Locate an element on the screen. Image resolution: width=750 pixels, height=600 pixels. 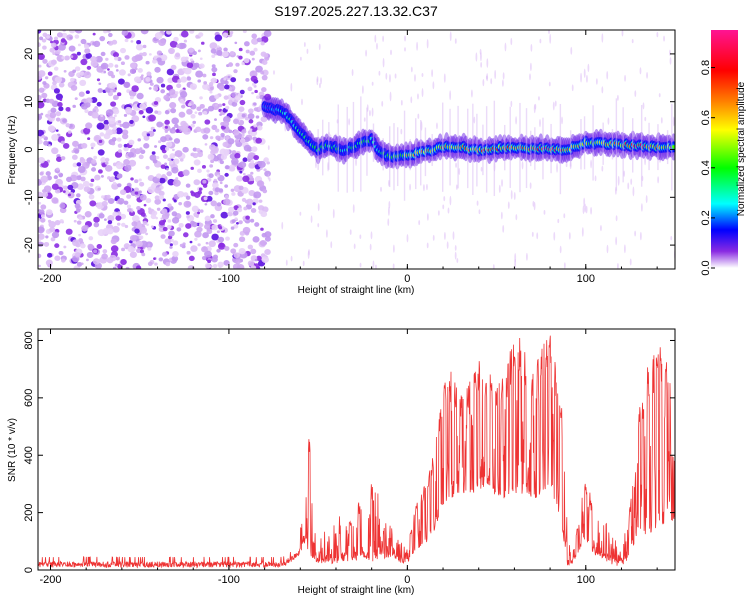
y-tick-label: 200 is located at coordinates (29, 512).